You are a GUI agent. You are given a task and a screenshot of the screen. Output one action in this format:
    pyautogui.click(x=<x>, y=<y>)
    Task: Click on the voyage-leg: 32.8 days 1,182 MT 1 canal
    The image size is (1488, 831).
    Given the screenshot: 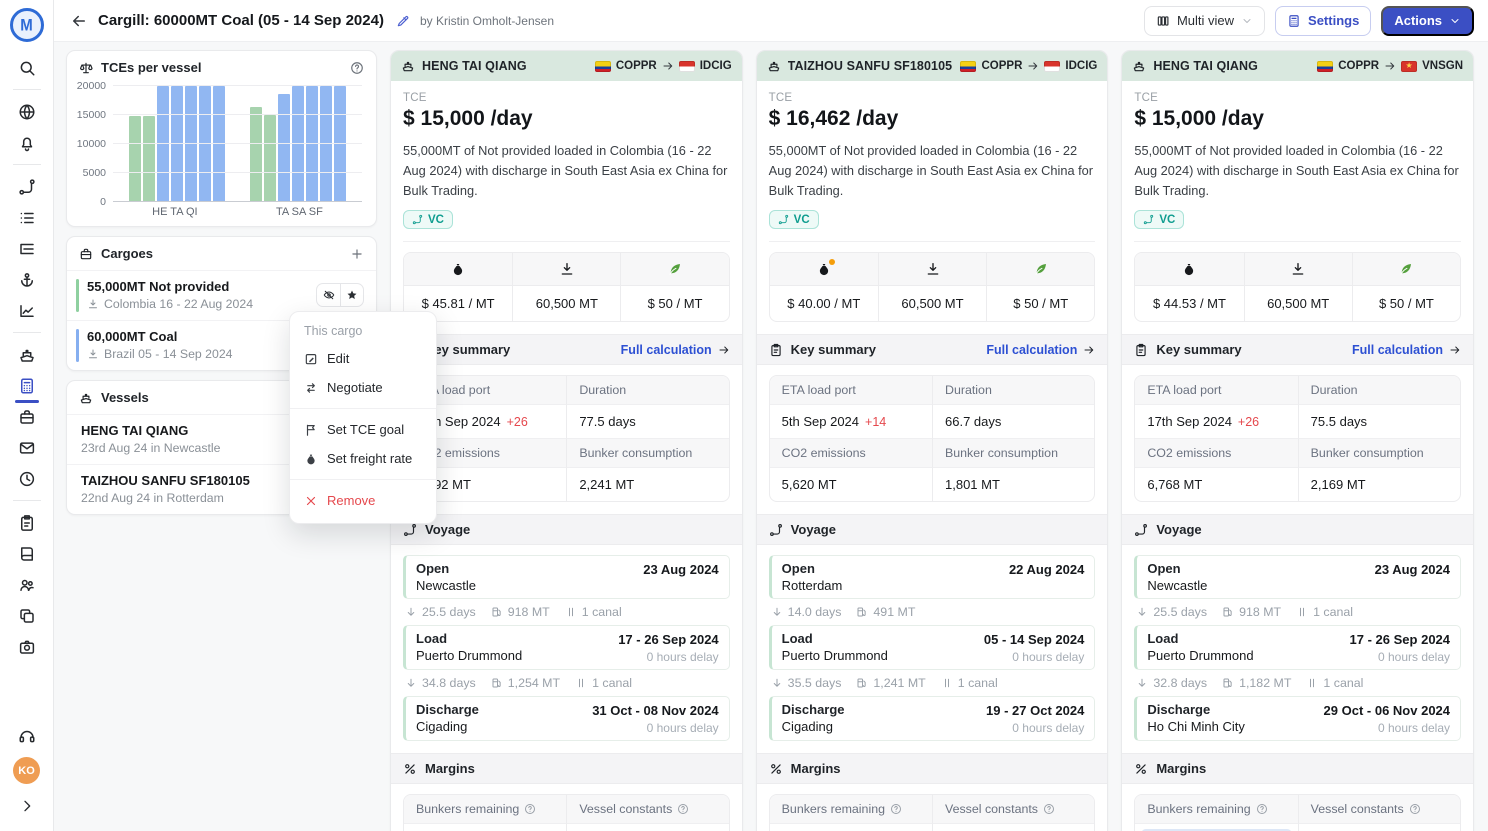 What is the action you would take?
    pyautogui.click(x=1297, y=683)
    